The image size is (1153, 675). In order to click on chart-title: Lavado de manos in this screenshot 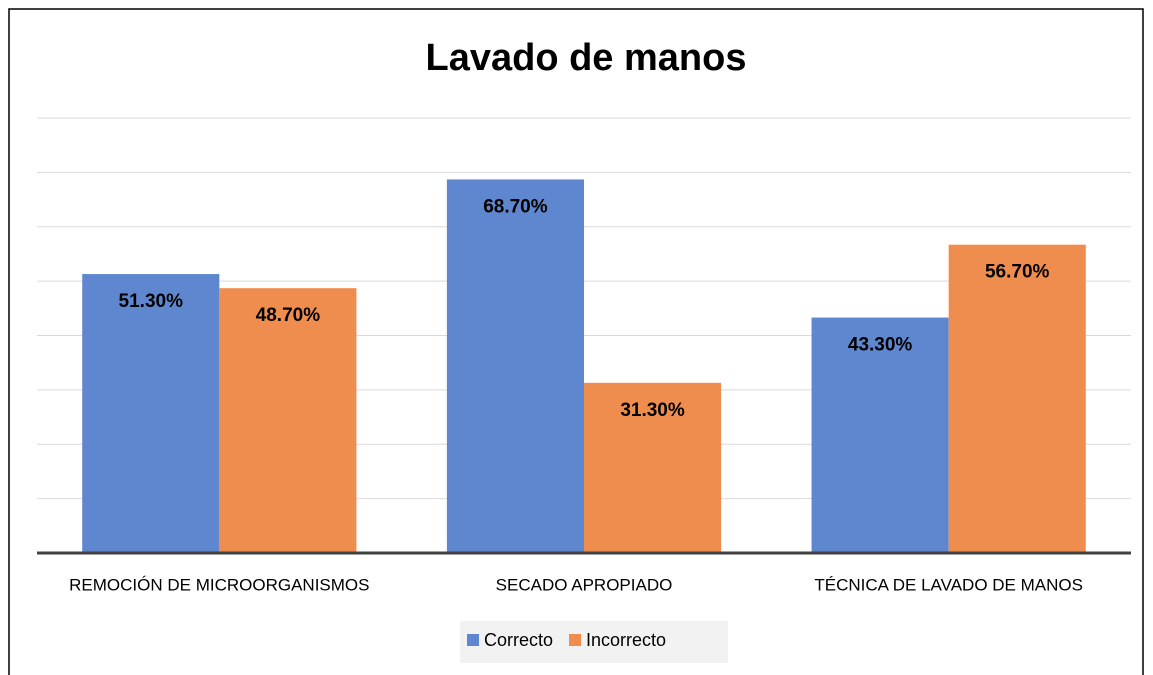, I will do `click(586, 58)`.